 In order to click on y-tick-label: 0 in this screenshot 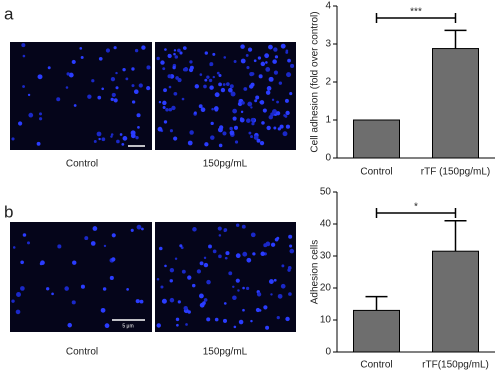, I will do `click(328, 158)`.